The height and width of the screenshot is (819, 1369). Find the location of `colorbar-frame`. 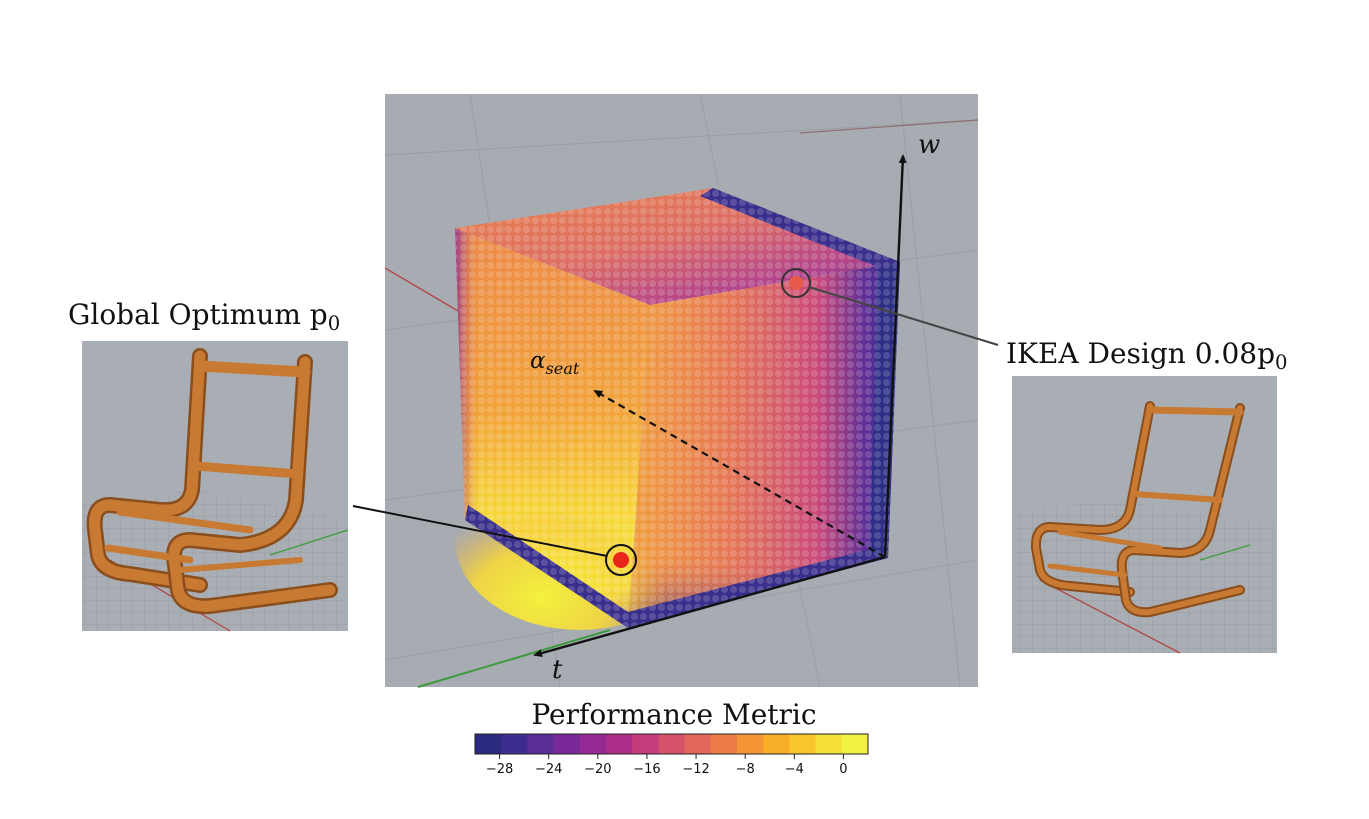

colorbar-frame is located at coordinates (671, 744).